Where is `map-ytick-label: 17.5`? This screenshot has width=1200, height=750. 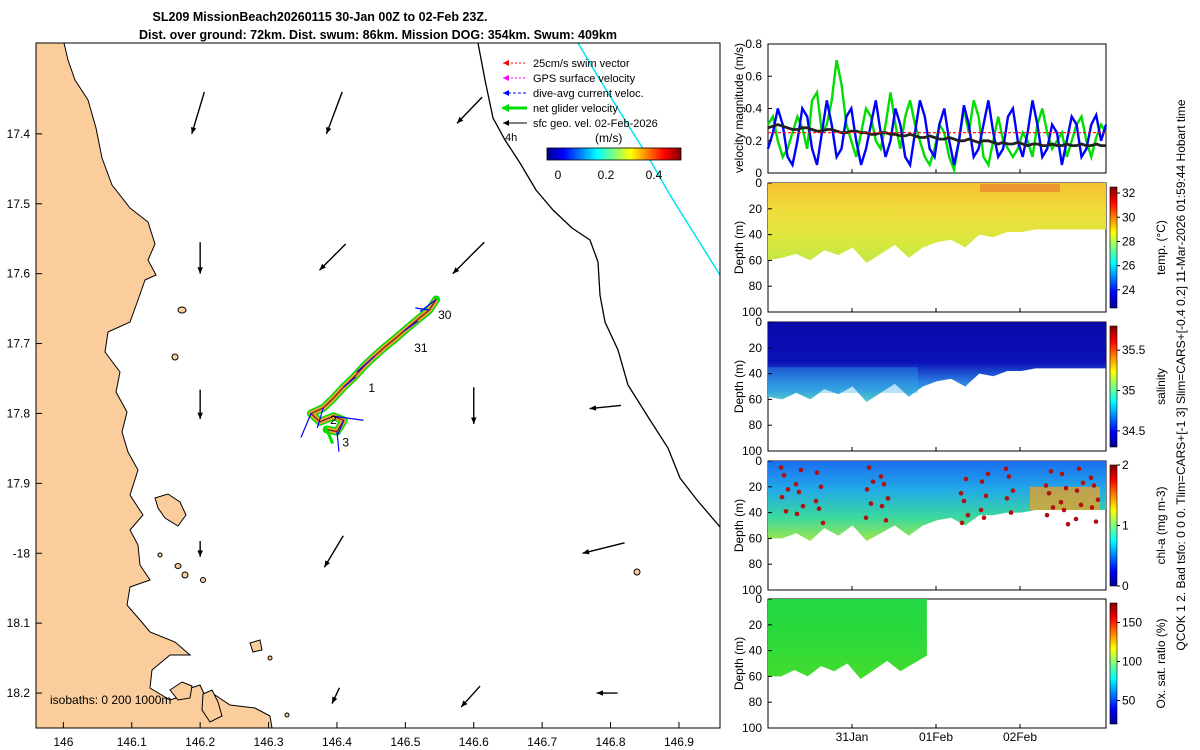
map-ytick-label: 17.5 is located at coordinates (19, 204).